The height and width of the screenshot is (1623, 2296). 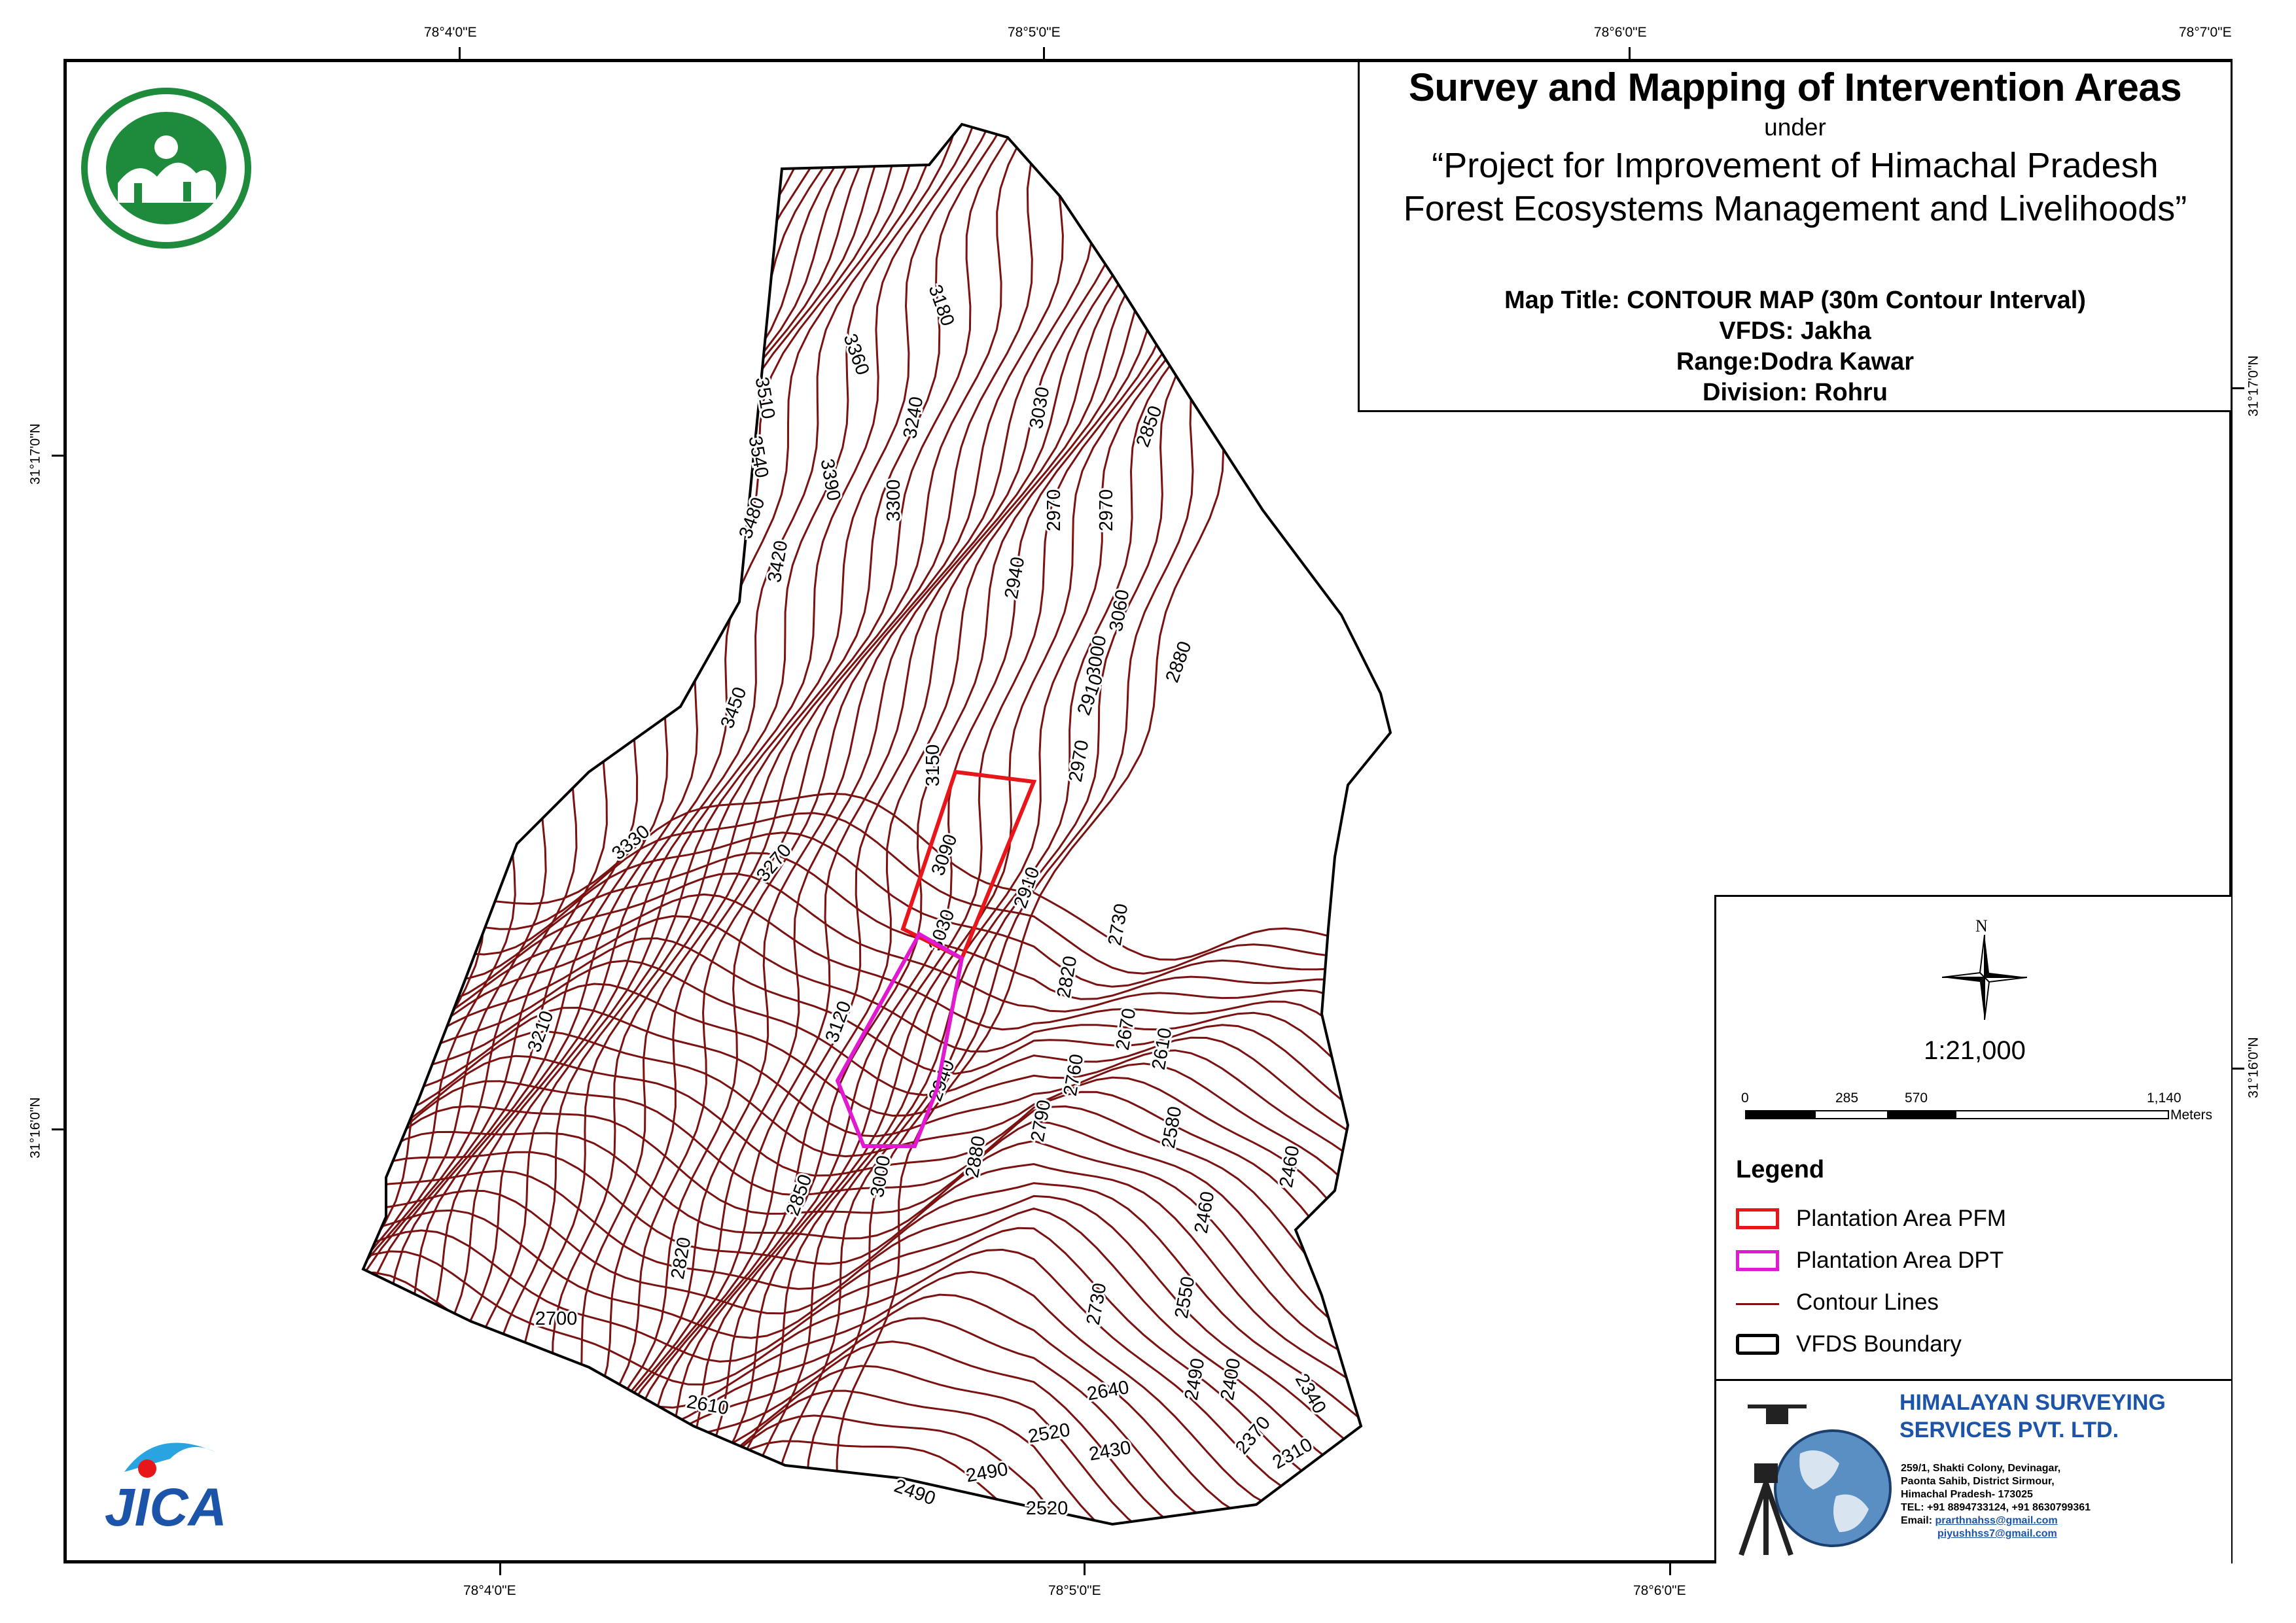 What do you see at coordinates (734, 708) in the screenshot?
I see `contour-label: 3450` at bounding box center [734, 708].